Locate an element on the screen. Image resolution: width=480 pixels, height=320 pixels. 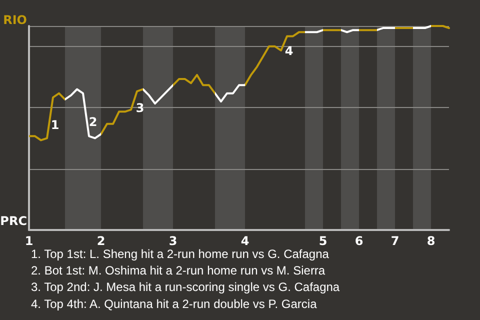
x-tick-label: 4 is located at coordinates (245, 241).